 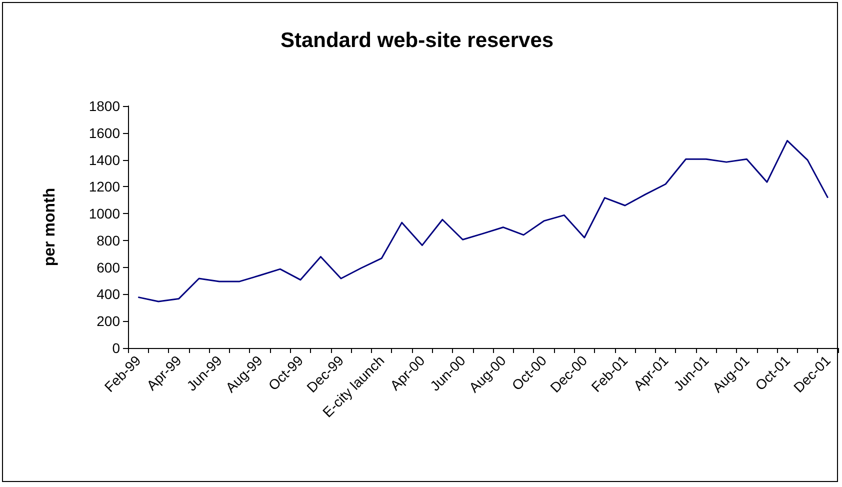 I want to click on y-tick-label: 1600, so click(x=104, y=132).